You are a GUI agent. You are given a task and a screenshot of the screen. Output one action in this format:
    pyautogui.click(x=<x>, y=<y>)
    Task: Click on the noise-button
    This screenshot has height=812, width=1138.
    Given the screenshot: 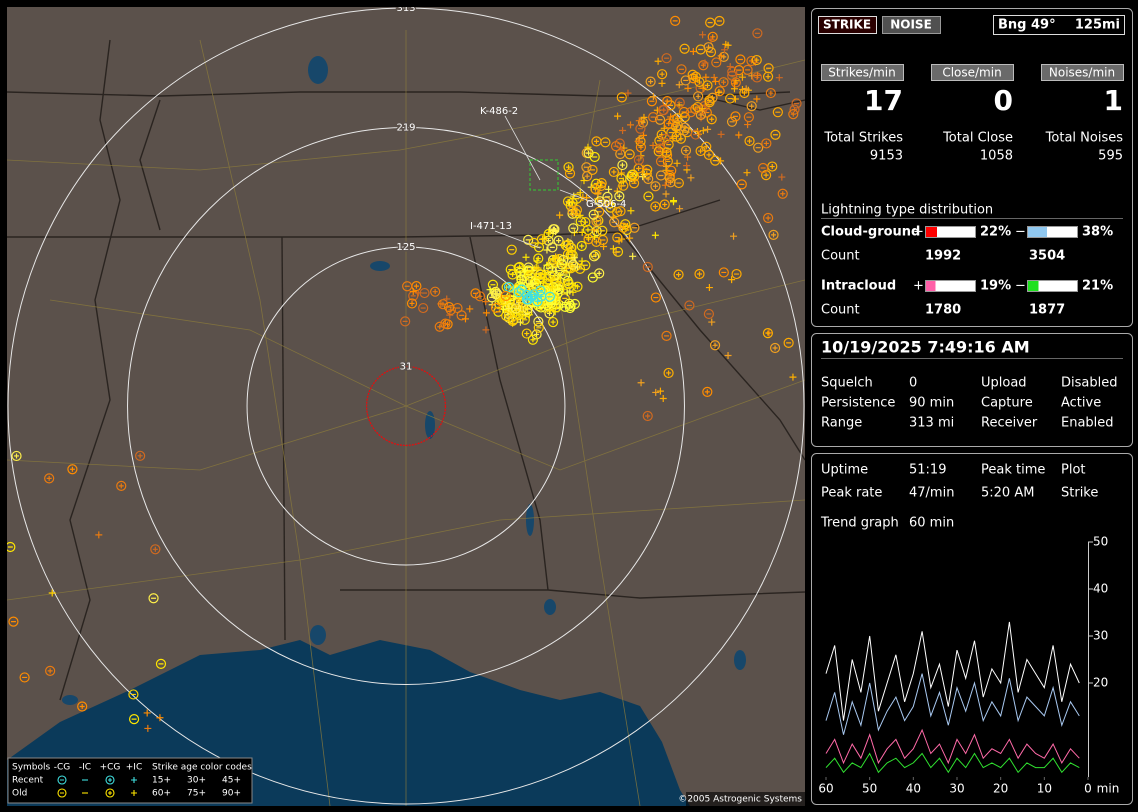 What is the action you would take?
    pyautogui.click(x=911, y=25)
    